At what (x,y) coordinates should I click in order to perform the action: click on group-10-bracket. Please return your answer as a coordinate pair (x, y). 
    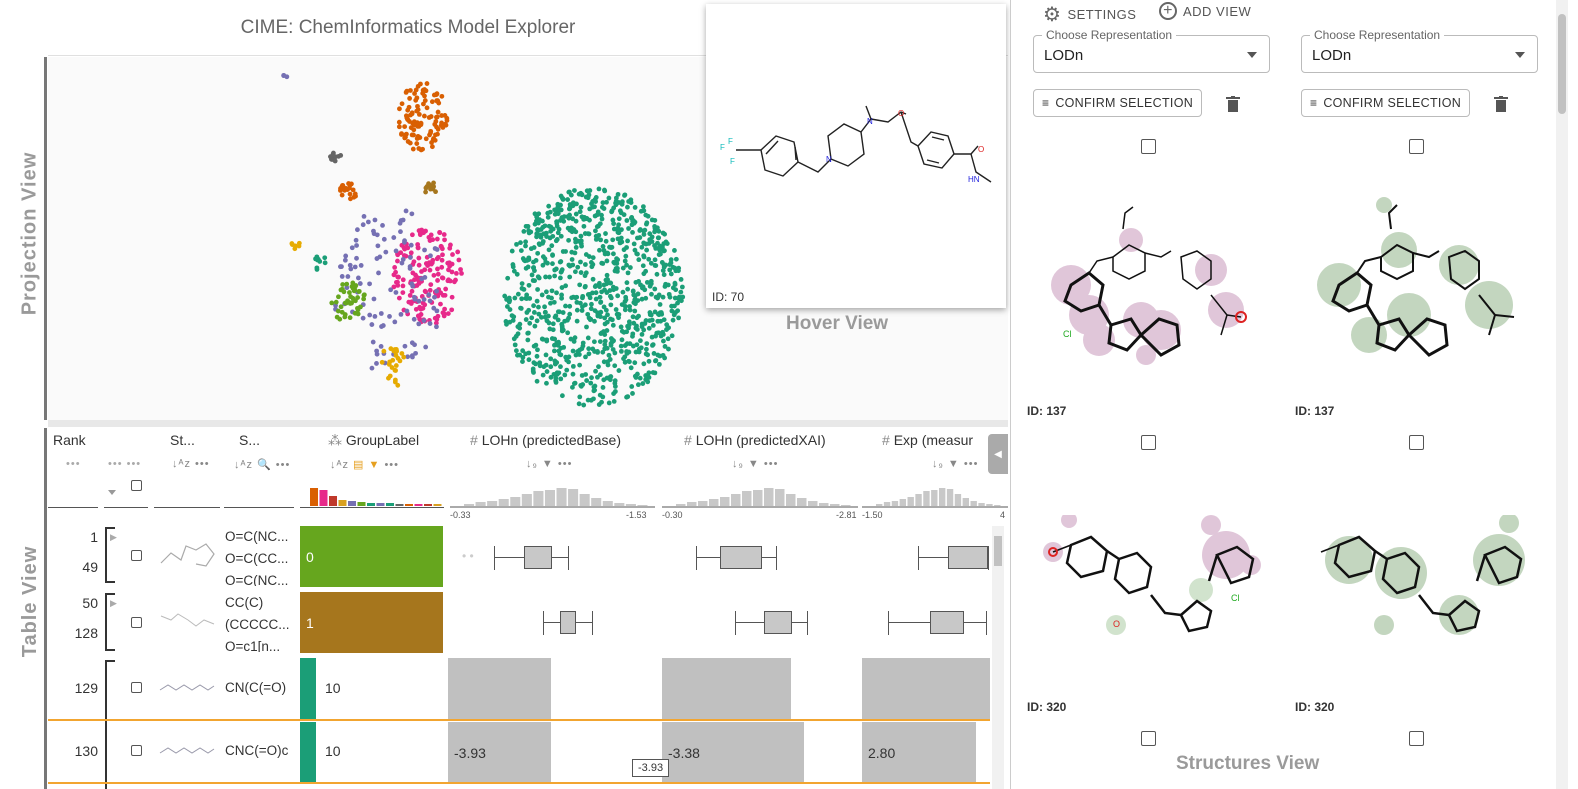
    Looking at the image, I should click on (110, 724).